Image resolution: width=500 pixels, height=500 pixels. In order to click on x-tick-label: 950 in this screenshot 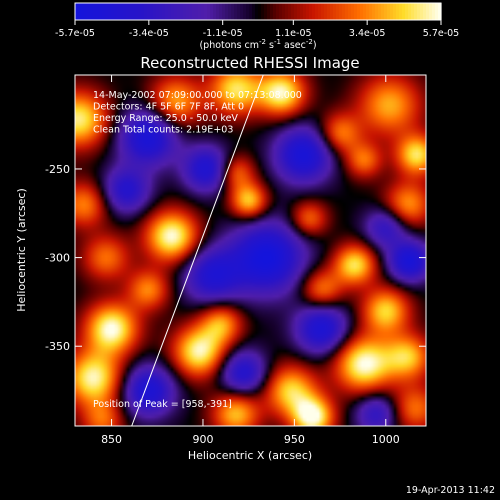, I will do `click(294, 439)`.